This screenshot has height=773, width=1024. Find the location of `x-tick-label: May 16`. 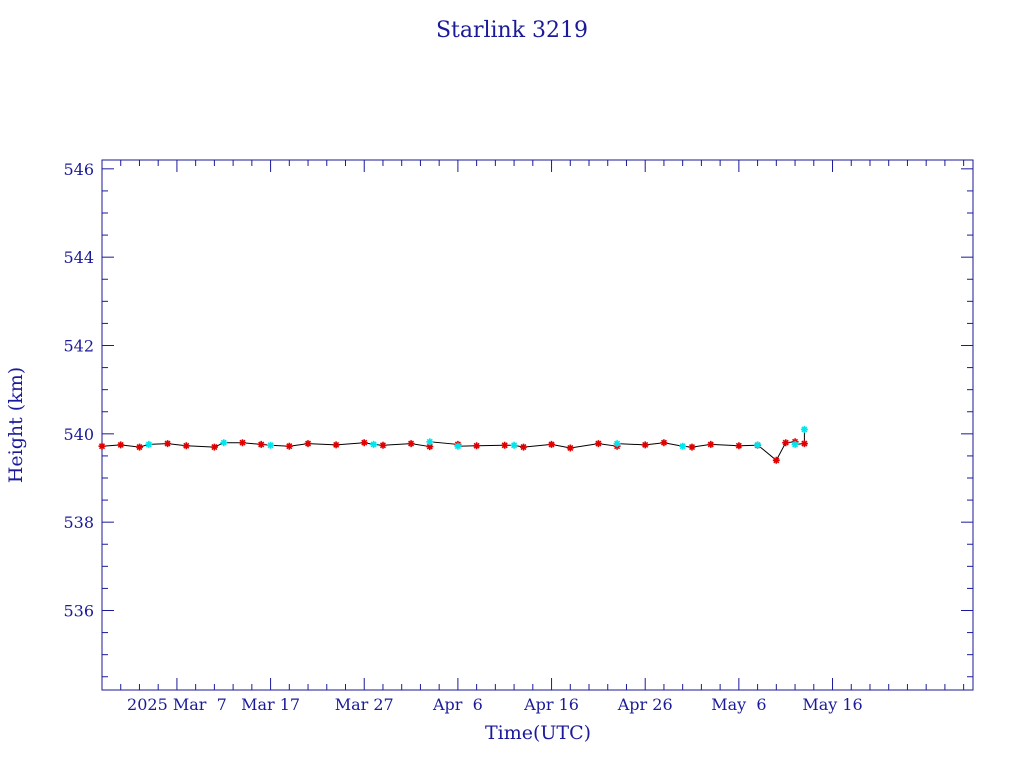

x-tick-label: May 16 is located at coordinates (832, 704).